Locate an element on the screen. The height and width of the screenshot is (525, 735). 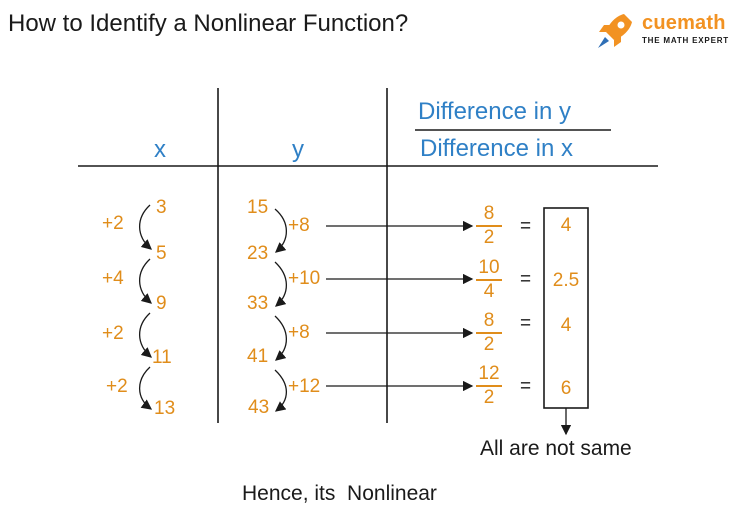
ratio-value: 6 is located at coordinates (566, 388).